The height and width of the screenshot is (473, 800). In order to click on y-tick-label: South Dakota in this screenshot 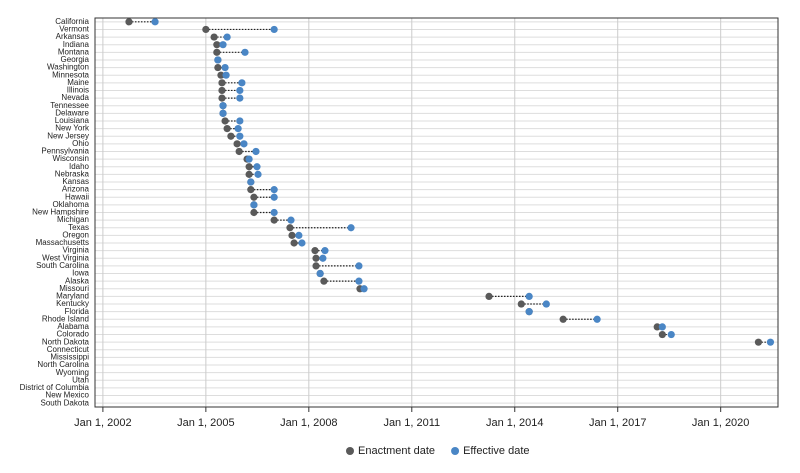, I will do `click(65, 402)`.